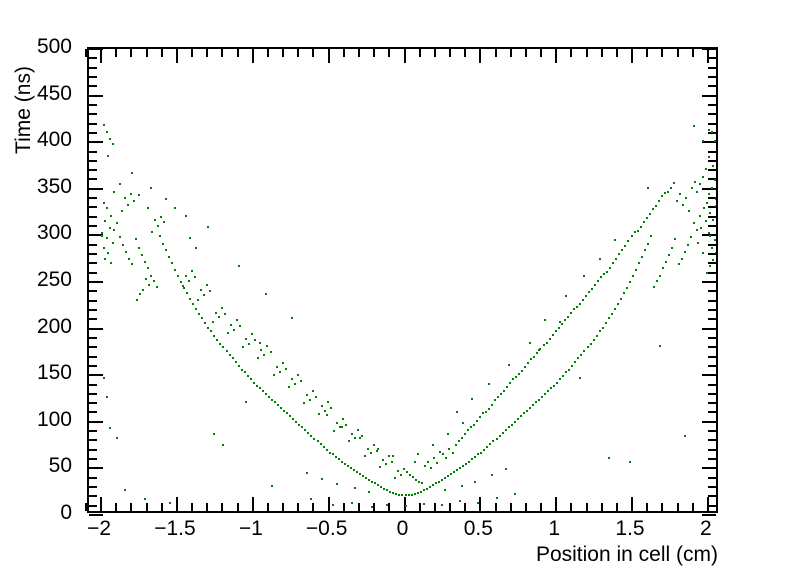  I want to click on y-tick-label: 100, so click(54, 419).